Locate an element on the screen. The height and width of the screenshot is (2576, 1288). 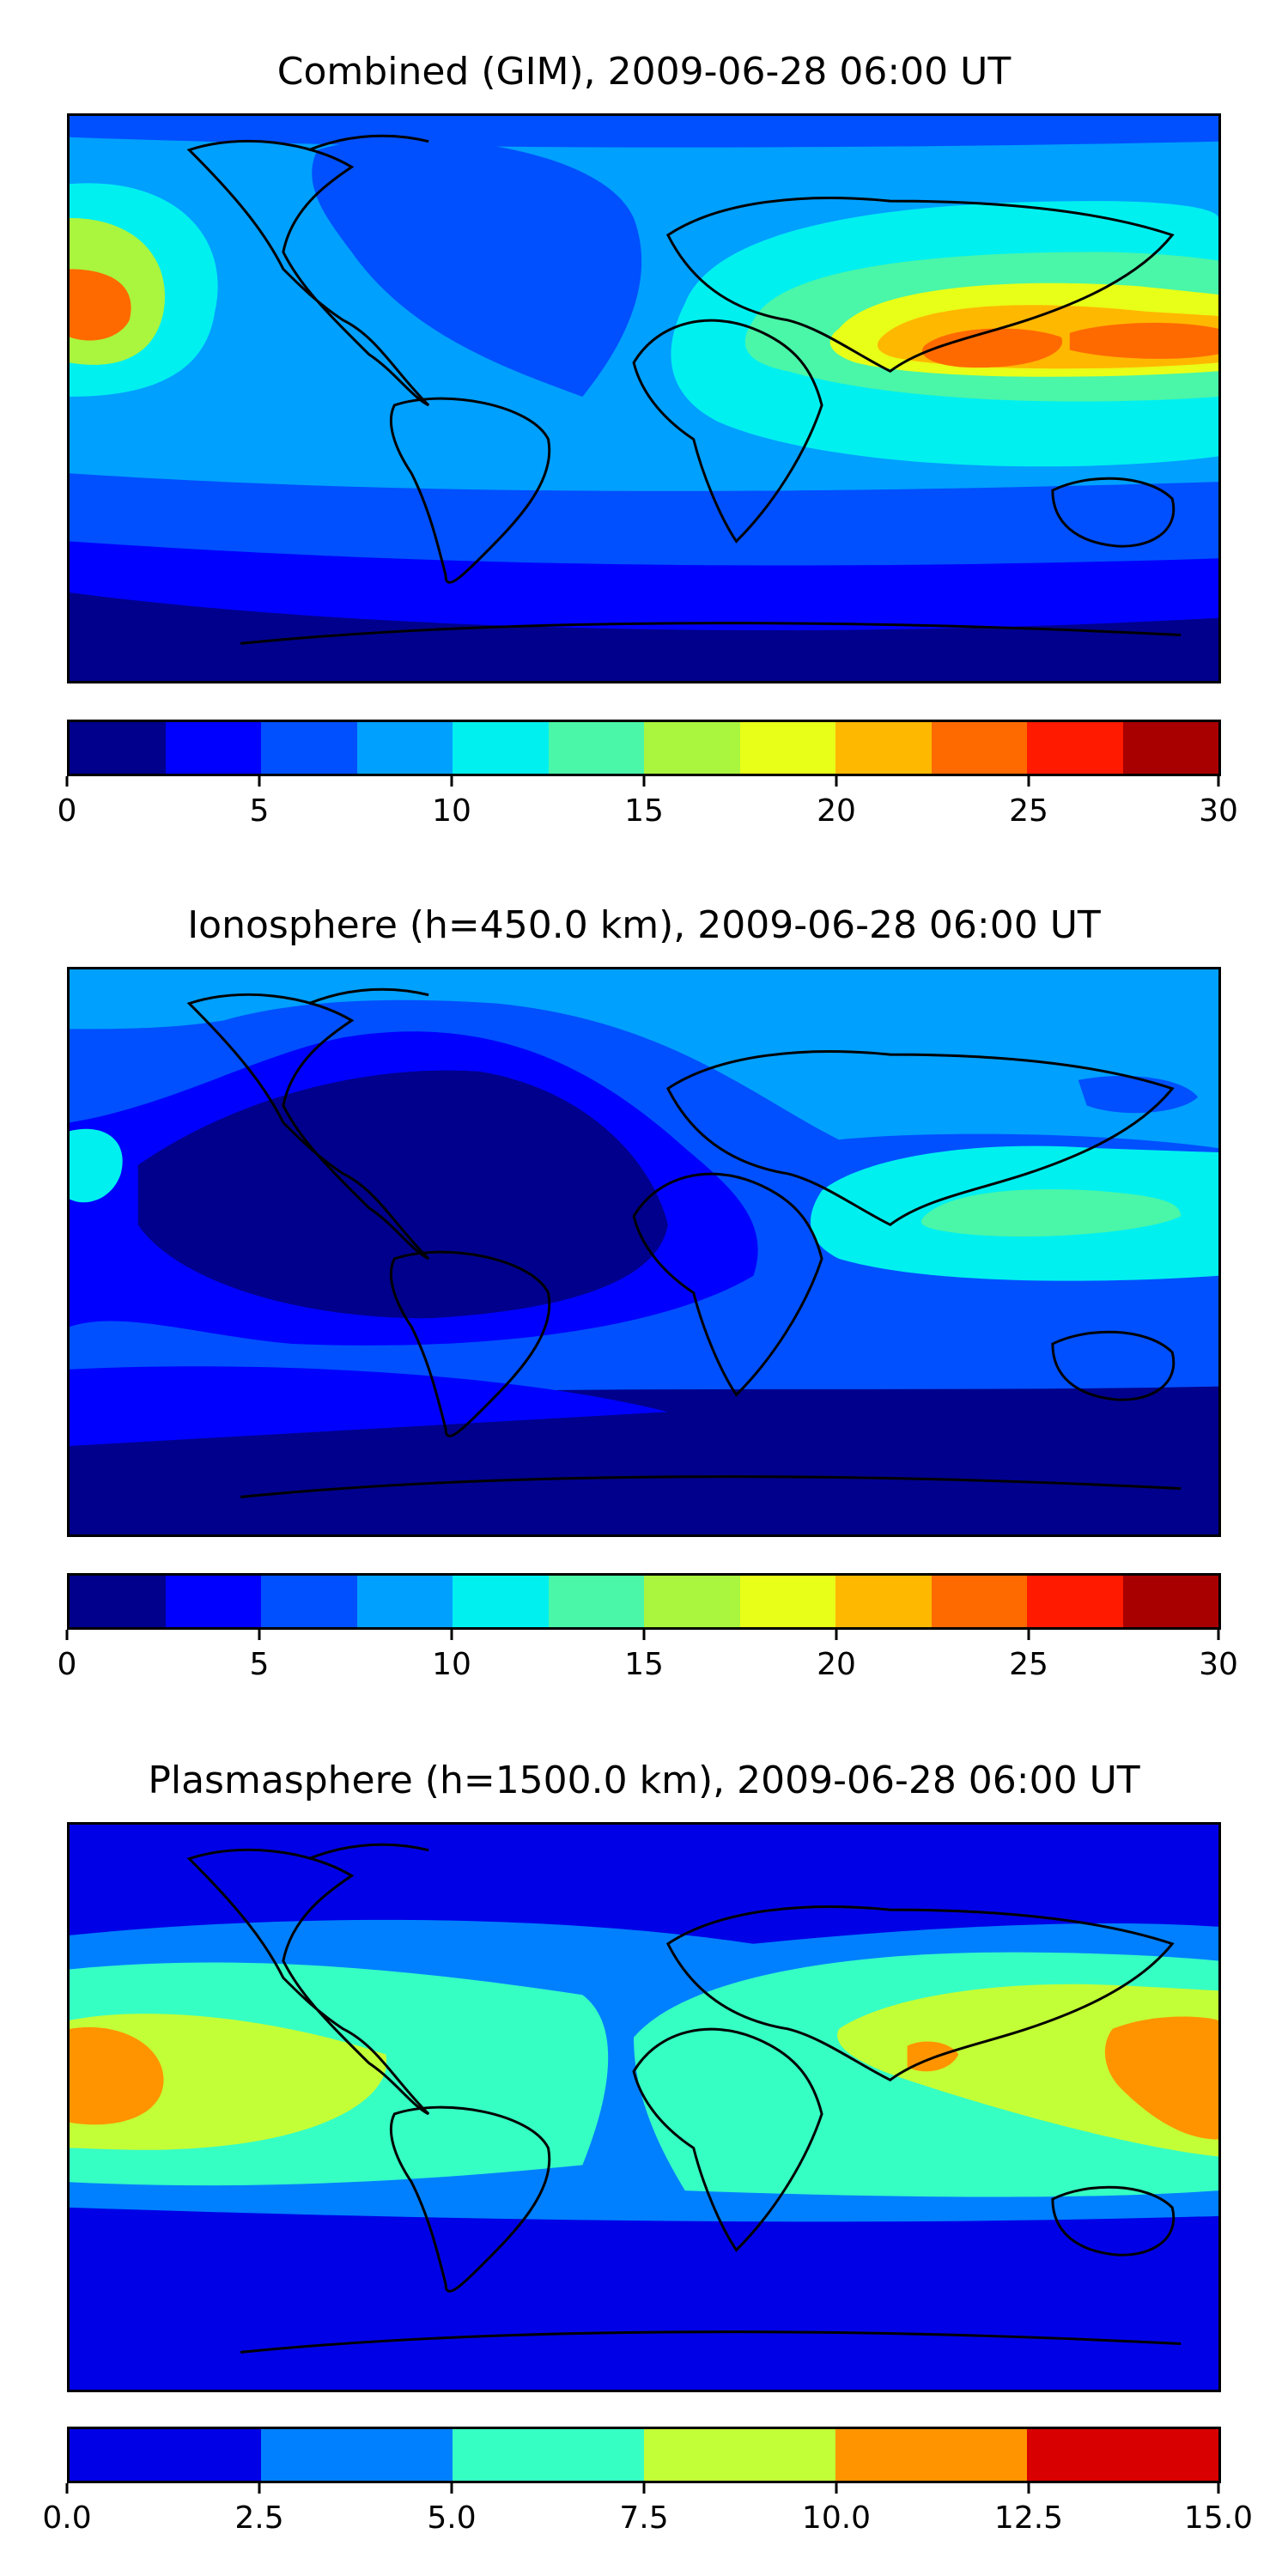
tick-label: 2.5 is located at coordinates (259, 2518).